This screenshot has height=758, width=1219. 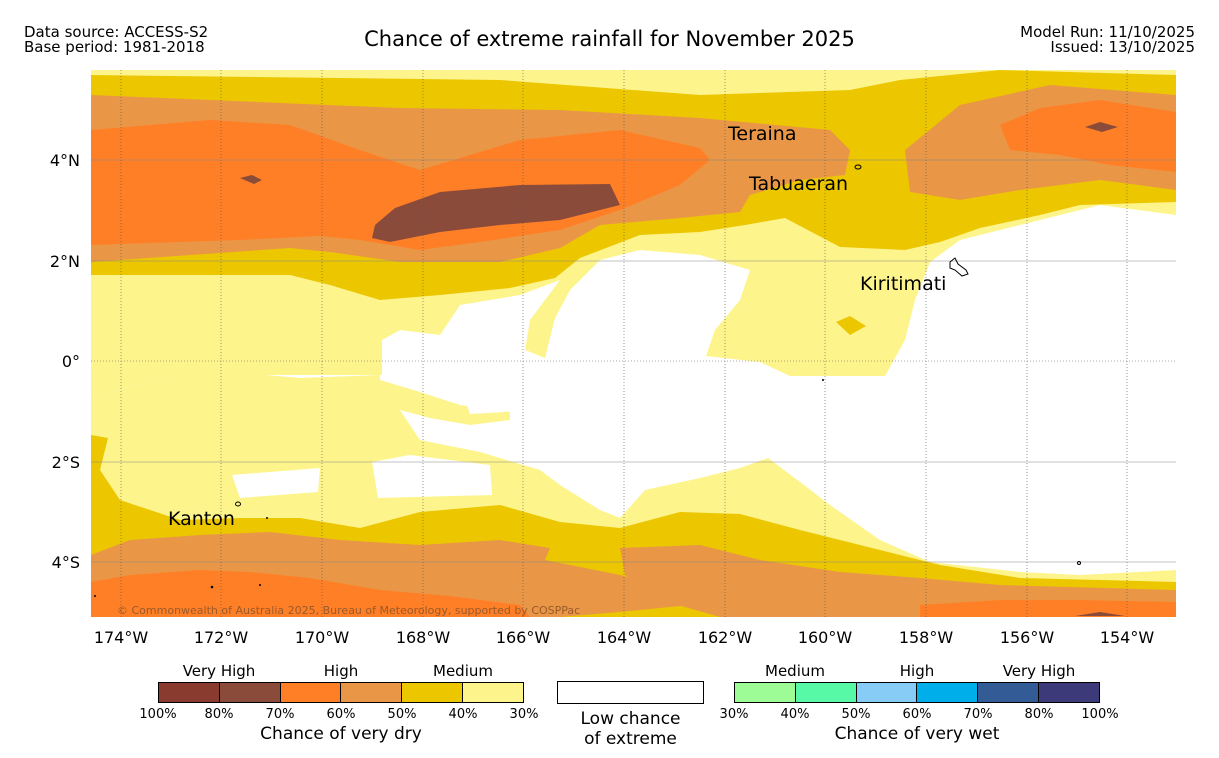 What do you see at coordinates (762, 134) in the screenshot?
I see `place-label-teraina: Teraina` at bounding box center [762, 134].